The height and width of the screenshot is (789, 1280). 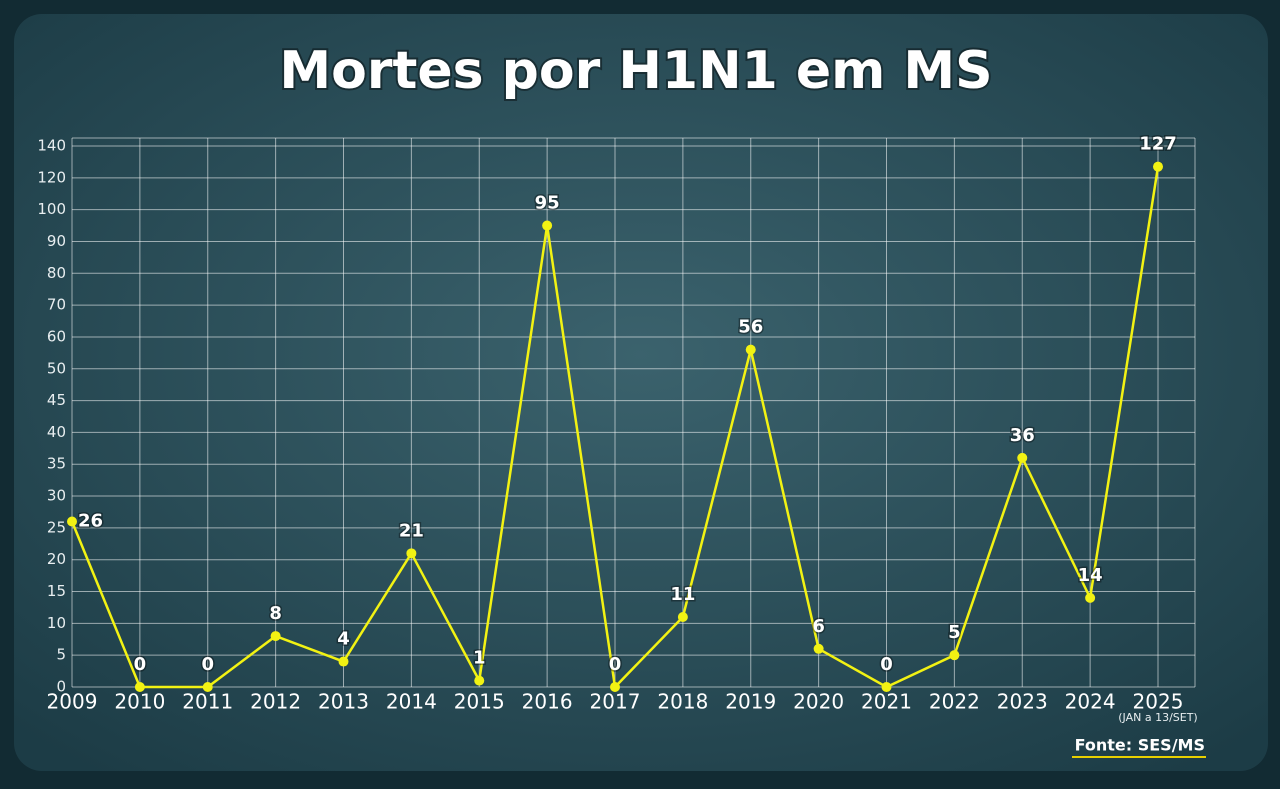 What do you see at coordinates (51, 146) in the screenshot?
I see `y-tick-label: 140` at bounding box center [51, 146].